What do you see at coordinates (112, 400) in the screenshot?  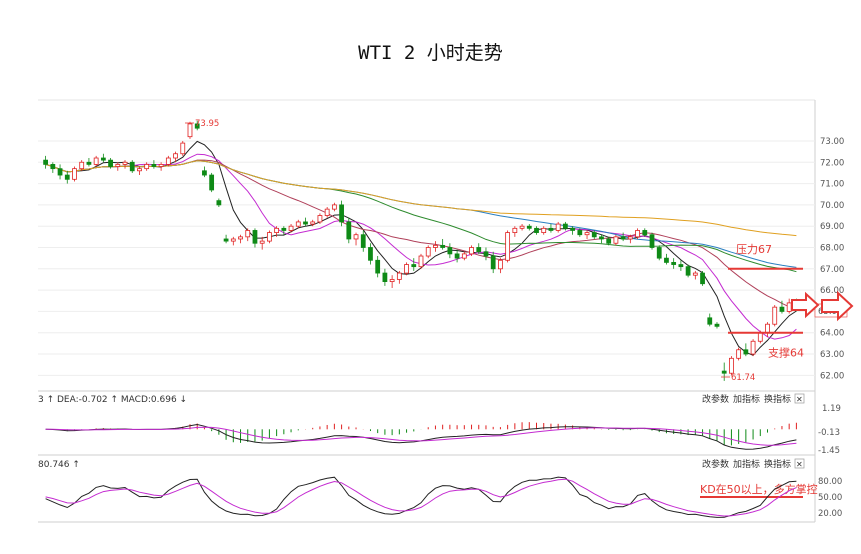 I see `macd-indicator-text: 3 ↑ DEA:-0.702 ↑ MACD:0.696 ↓` at bounding box center [112, 400].